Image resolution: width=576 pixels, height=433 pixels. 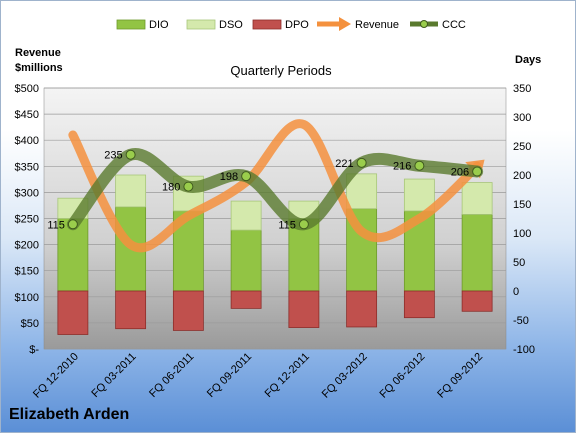 What do you see at coordinates (39, 68) in the screenshot?
I see `y-left-label-line2: $millions` at bounding box center [39, 68].